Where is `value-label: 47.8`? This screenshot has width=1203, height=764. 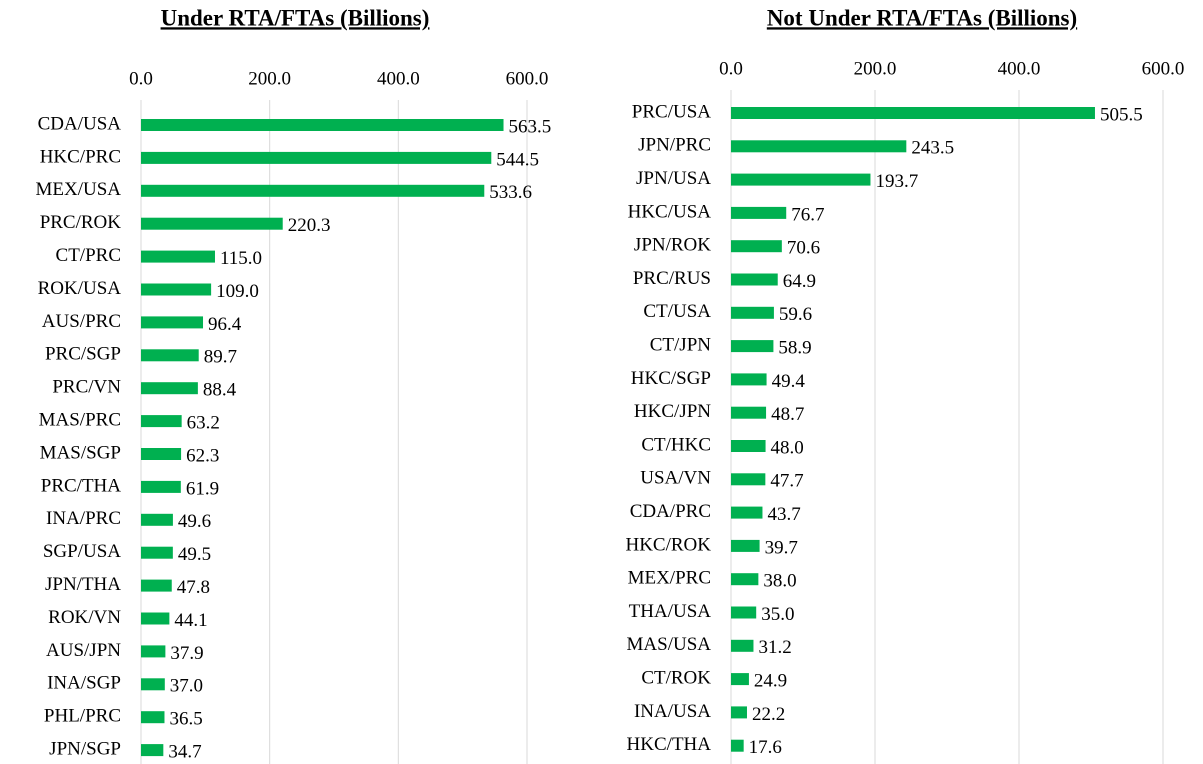
value-label: 47.8 is located at coordinates (193, 587).